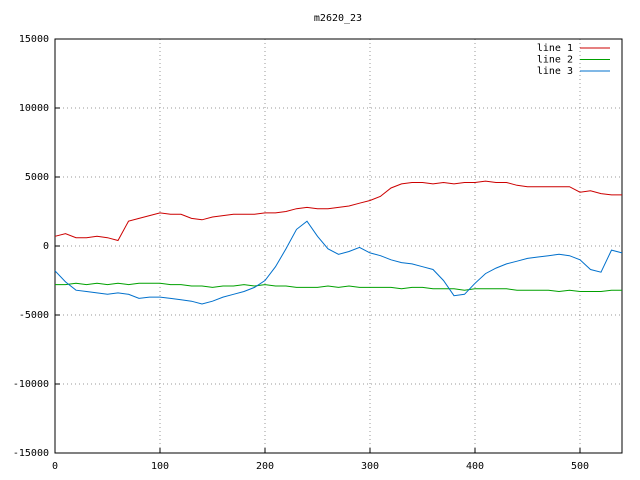 This screenshot has width=640, height=480. What do you see at coordinates (34, 39) in the screenshot?
I see `y-tick-label: 15000` at bounding box center [34, 39].